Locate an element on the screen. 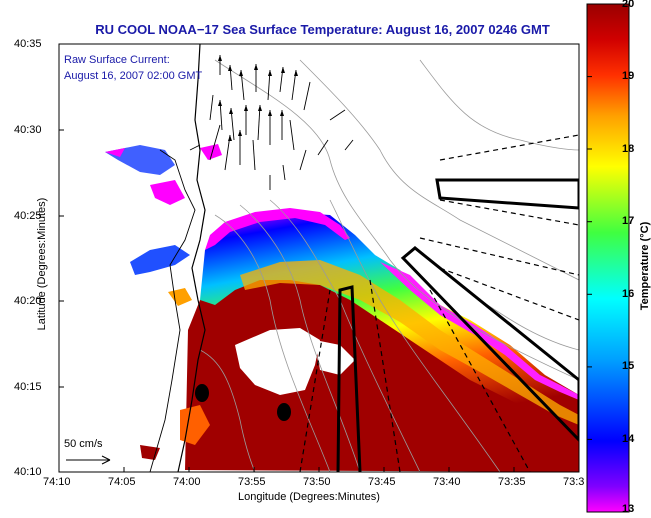  current-legend-line1: Raw Surface Current: is located at coordinates (117, 60).